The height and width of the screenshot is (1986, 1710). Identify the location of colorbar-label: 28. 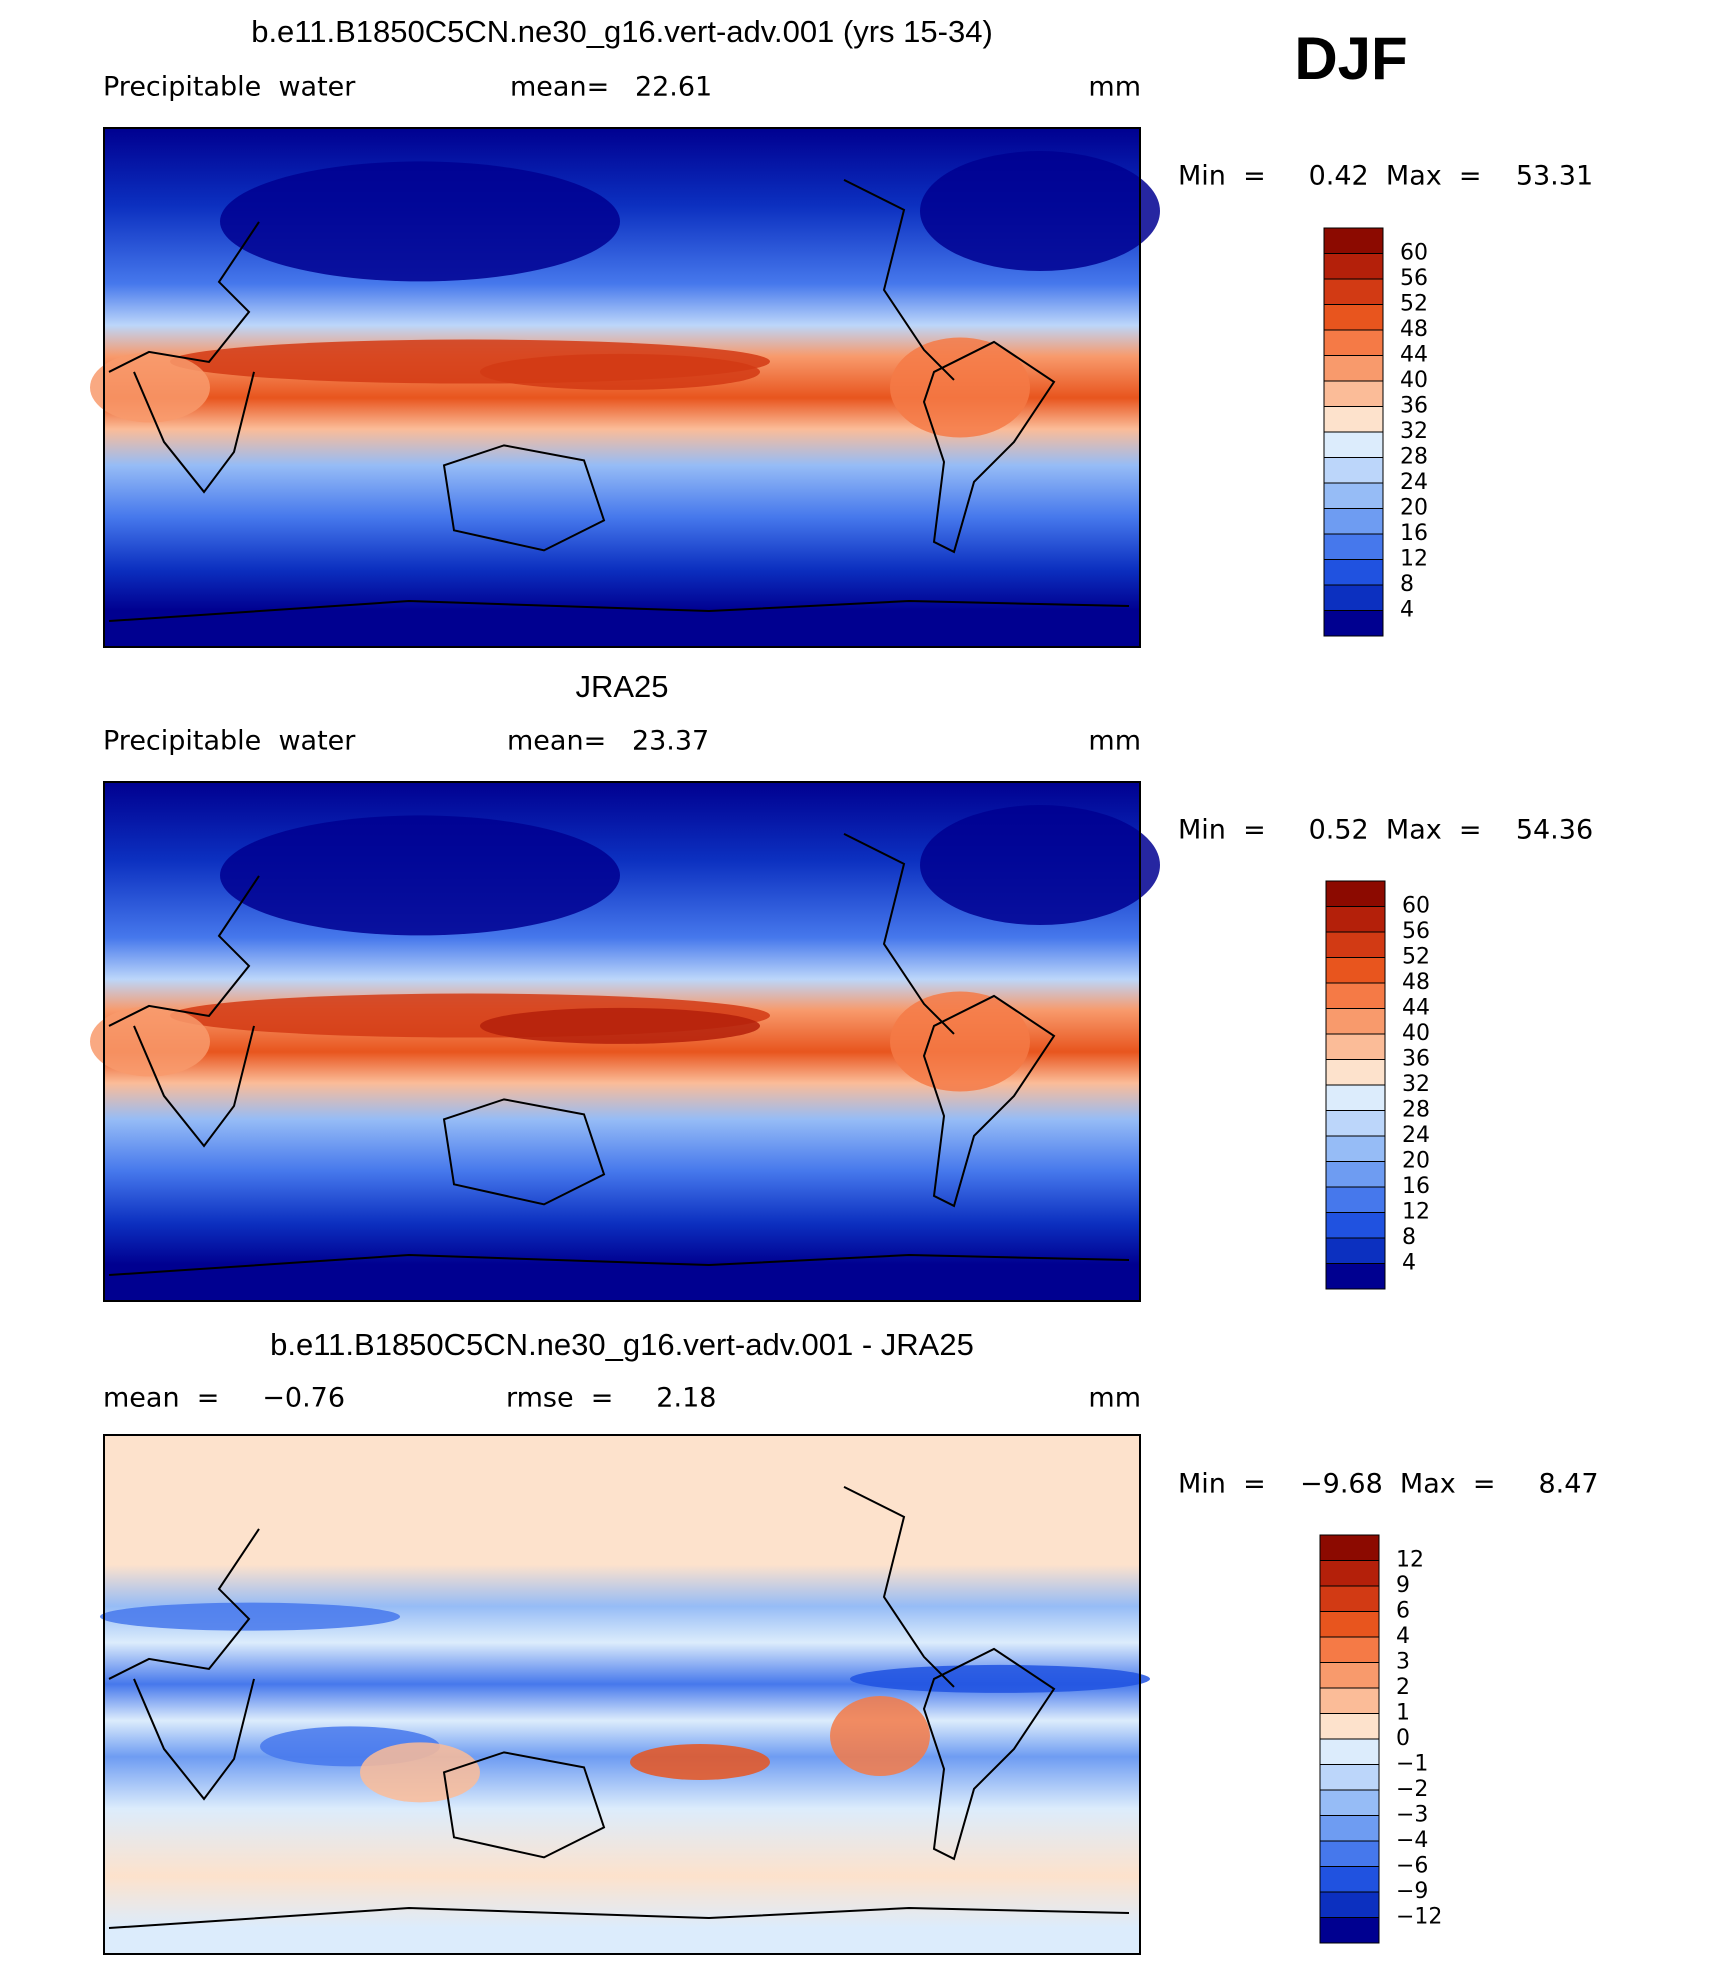
(1416, 1110).